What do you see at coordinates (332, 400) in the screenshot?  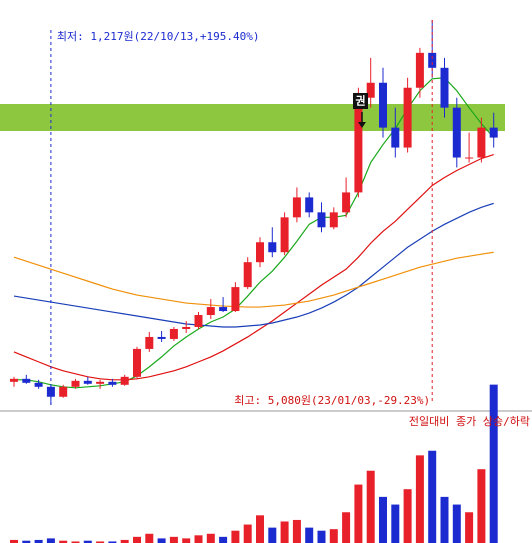 I see `high-label: 최고: 5,080원(23/01/03,-29.23%)` at bounding box center [332, 400].